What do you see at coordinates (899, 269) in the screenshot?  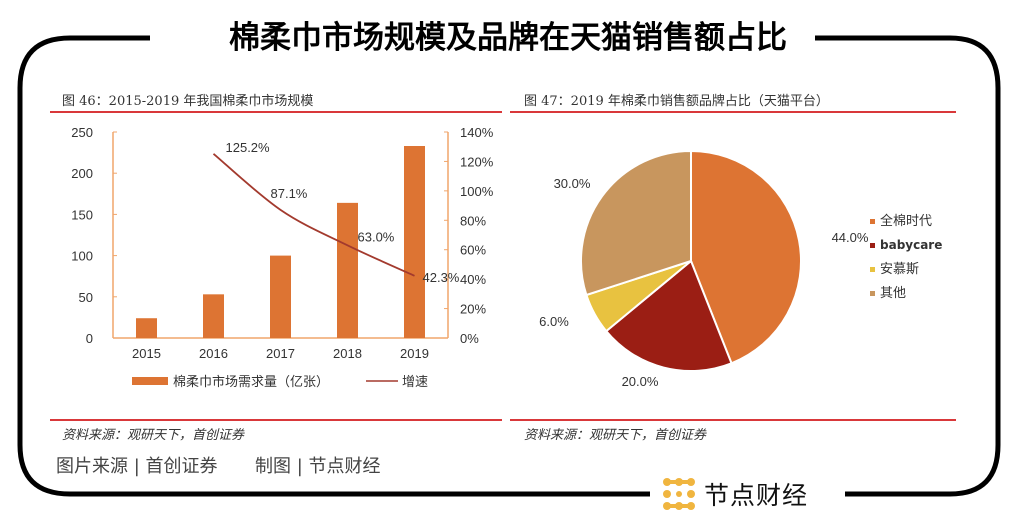 I see `legend-label-2: 安慕斯` at bounding box center [899, 269].